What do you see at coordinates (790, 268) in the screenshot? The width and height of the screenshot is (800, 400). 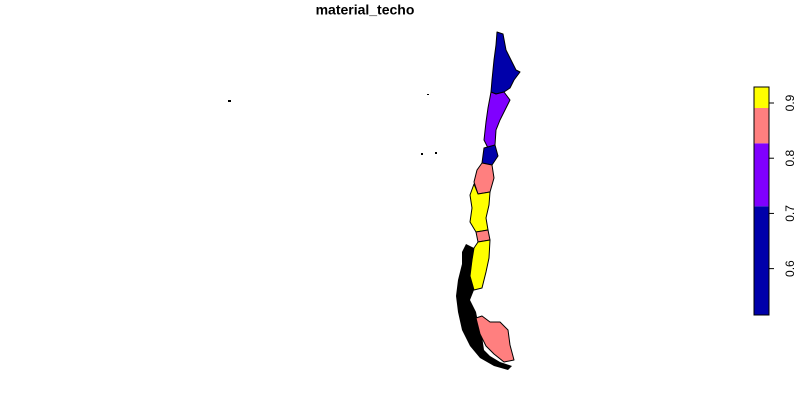 I see `legend-tick-label: 0.6` at bounding box center [790, 268].